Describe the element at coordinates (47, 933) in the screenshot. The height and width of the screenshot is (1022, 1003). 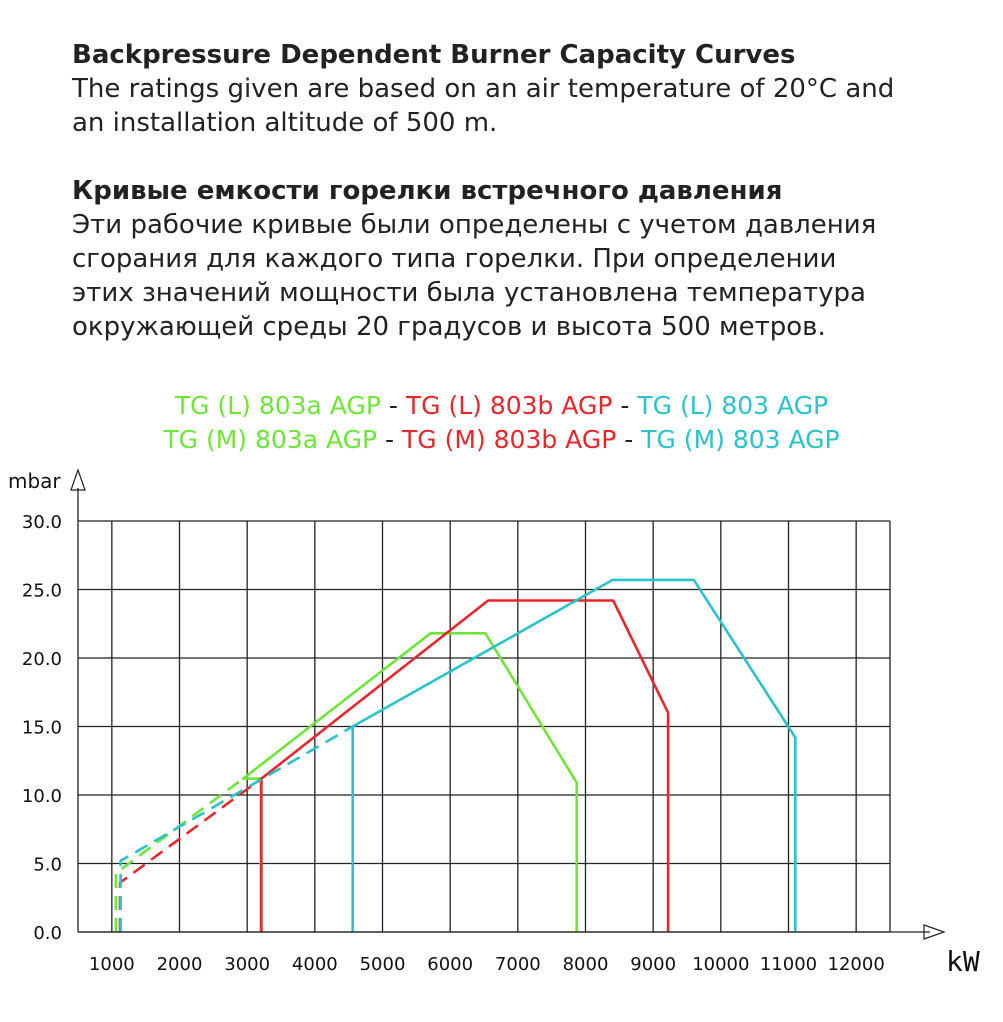
I see `y-tick-label: 0.0` at that location.